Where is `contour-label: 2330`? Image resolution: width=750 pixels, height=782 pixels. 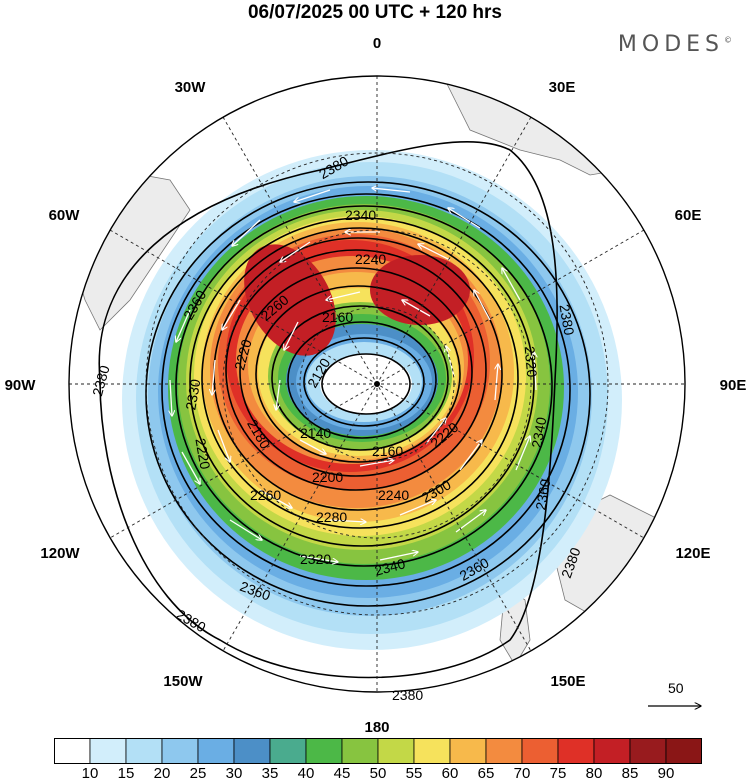
contour-label: 2330 is located at coordinates (192, 395).